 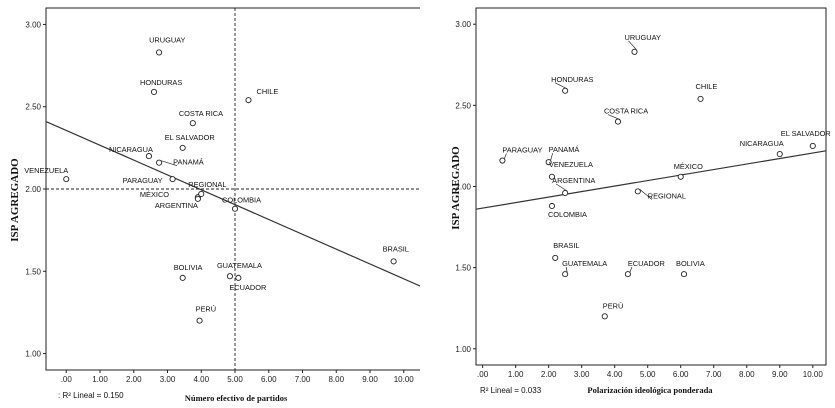 I want to click on right-point-brasil, so click(x=555, y=257).